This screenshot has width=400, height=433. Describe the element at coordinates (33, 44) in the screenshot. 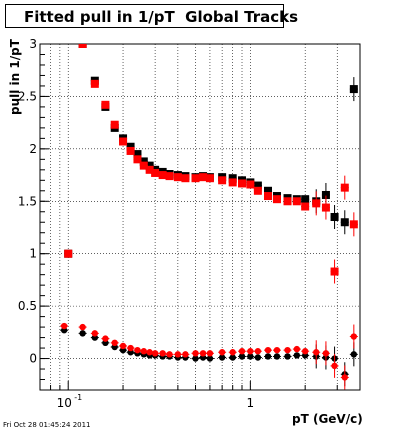

I see `y-tick-label: 3` at that location.